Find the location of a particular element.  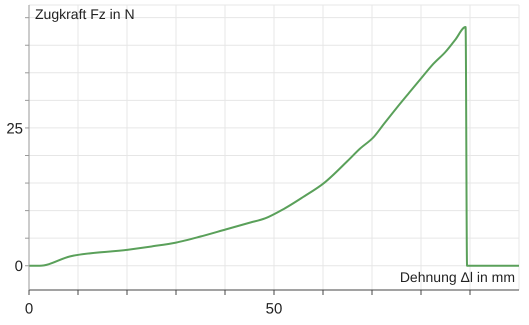

x-axis-title: Dehnung Δl in mm is located at coordinates (457, 277).